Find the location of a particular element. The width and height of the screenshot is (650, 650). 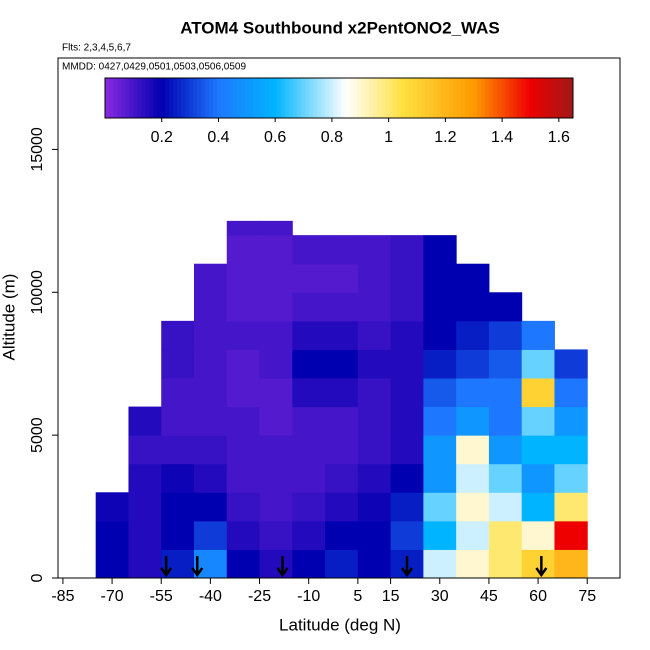

colorbar-tick-label: 0.4 is located at coordinates (218, 137).